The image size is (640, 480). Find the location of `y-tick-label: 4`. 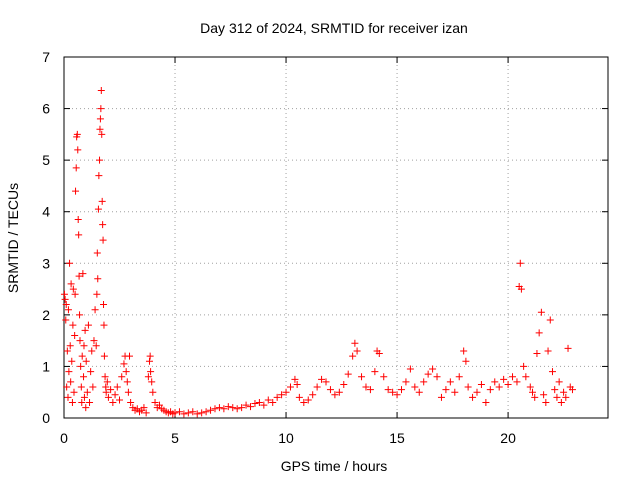

y-tick-label: 4 is located at coordinates (46, 212).